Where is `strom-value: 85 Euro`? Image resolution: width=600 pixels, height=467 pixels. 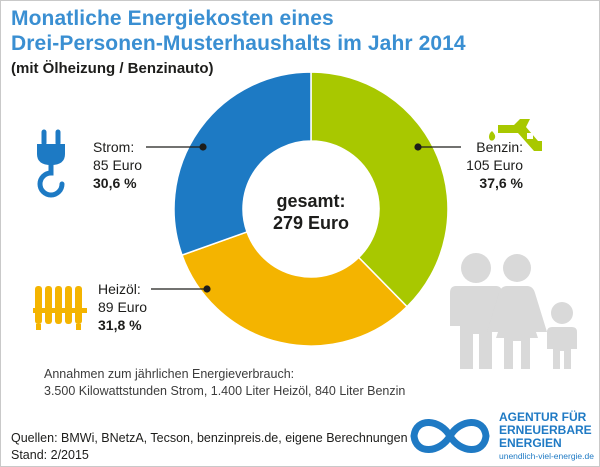
strom-value: 85 Euro is located at coordinates (118, 165).